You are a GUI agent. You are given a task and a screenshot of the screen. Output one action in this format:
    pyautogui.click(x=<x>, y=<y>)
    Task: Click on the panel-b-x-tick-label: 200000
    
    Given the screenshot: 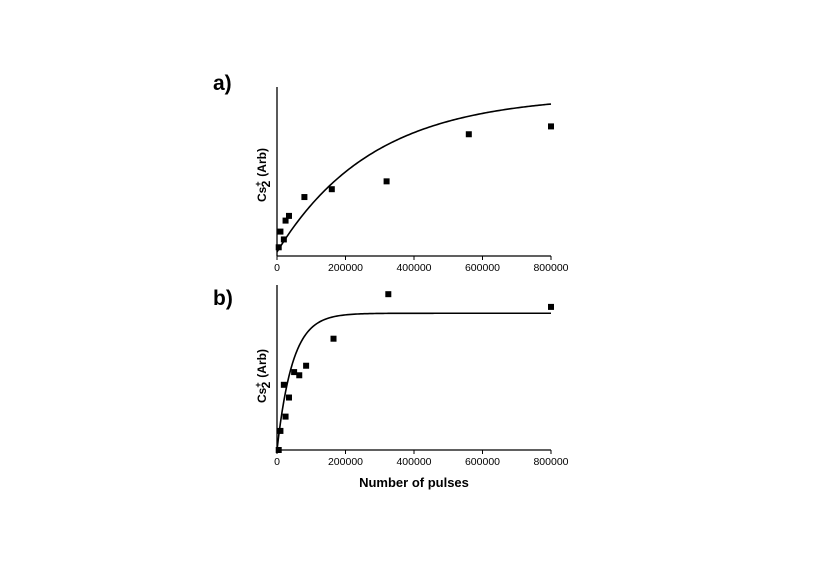 What is the action you would take?
    pyautogui.click(x=345, y=462)
    